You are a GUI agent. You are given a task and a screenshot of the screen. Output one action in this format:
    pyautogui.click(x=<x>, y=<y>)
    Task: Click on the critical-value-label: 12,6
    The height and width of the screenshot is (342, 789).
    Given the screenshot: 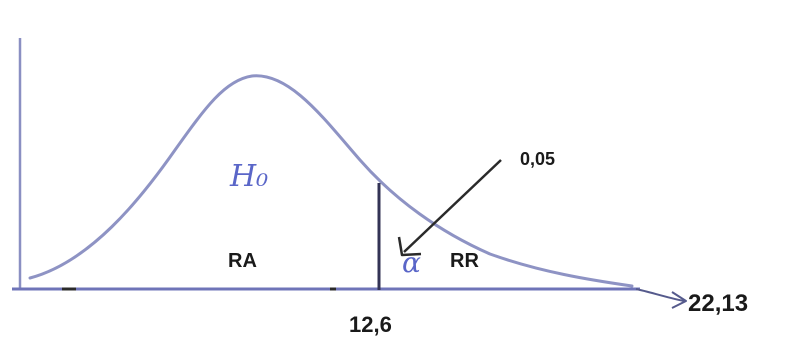 What is the action you would take?
    pyautogui.click(x=370, y=324)
    